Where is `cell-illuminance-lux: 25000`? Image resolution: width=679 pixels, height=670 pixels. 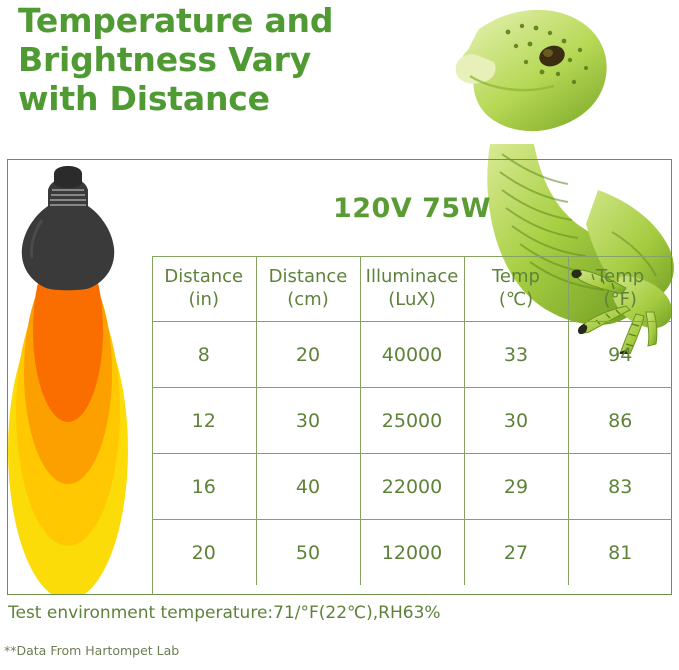
cell-illuminance-lux: 25000 is located at coordinates (412, 420).